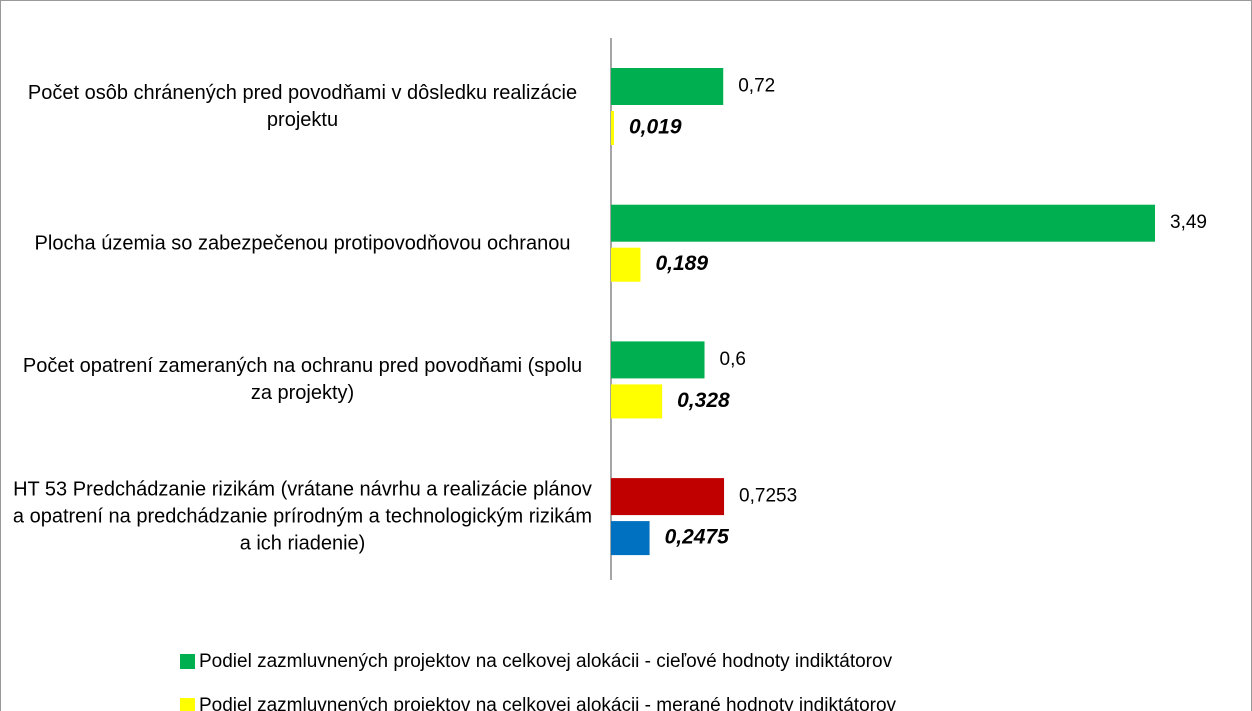 The height and width of the screenshot is (711, 1252). Describe the element at coordinates (697, 537) in the screenshot. I see `value-label: 0,2475` at that location.